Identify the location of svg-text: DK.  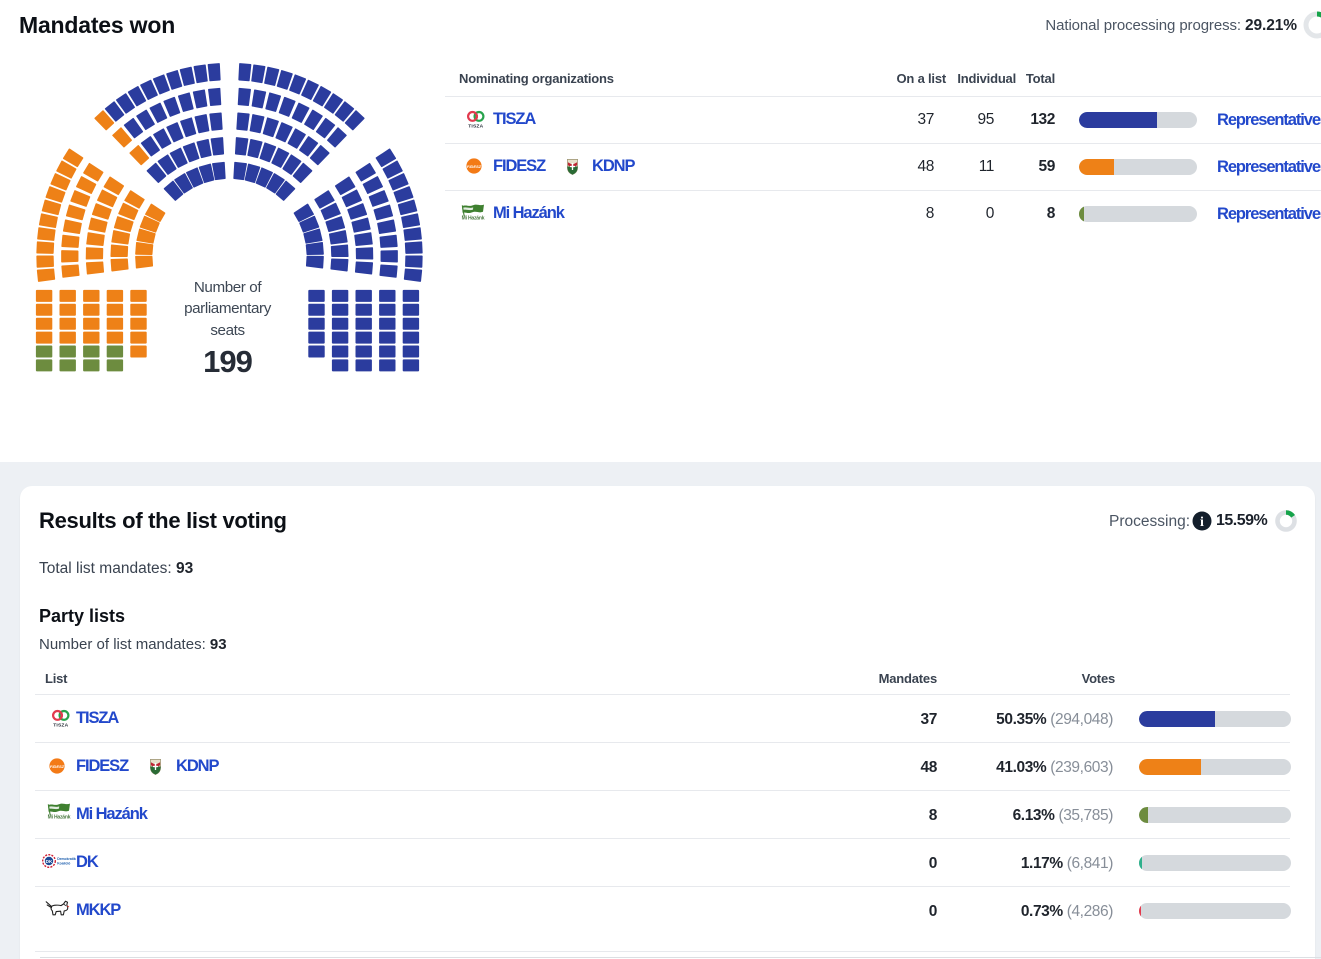
(49, 861).